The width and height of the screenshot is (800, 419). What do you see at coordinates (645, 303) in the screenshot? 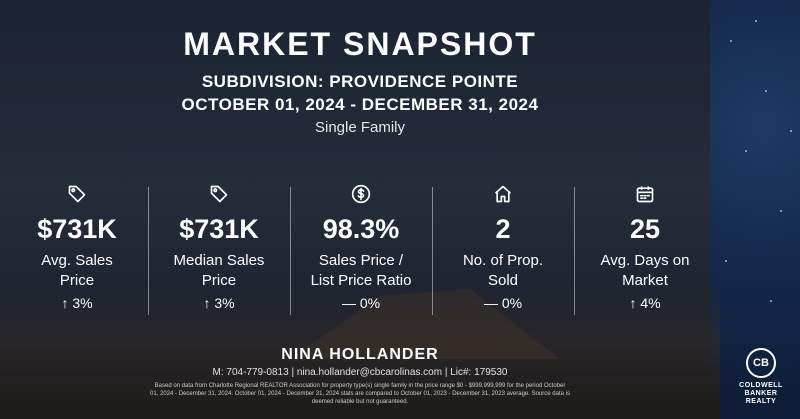
I see `stat-change: ↑ 4%` at bounding box center [645, 303].